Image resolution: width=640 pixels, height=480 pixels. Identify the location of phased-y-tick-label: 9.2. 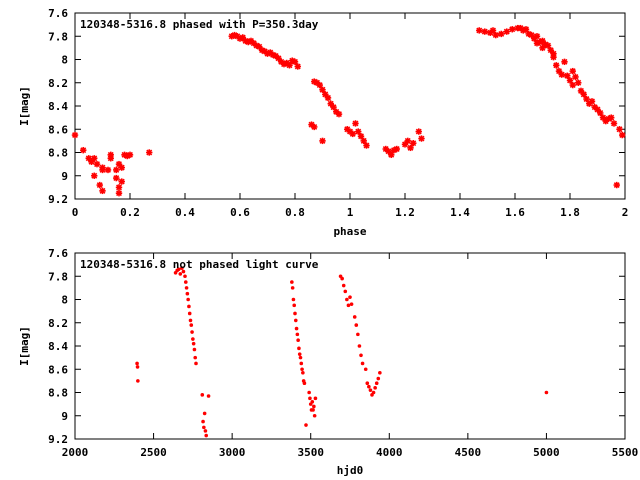
(58, 199).